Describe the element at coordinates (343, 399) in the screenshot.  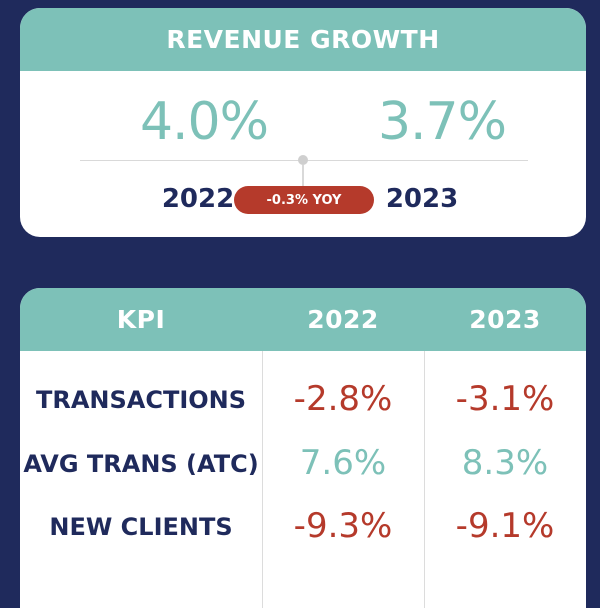
I see `value-2022: -2.8%` at that location.